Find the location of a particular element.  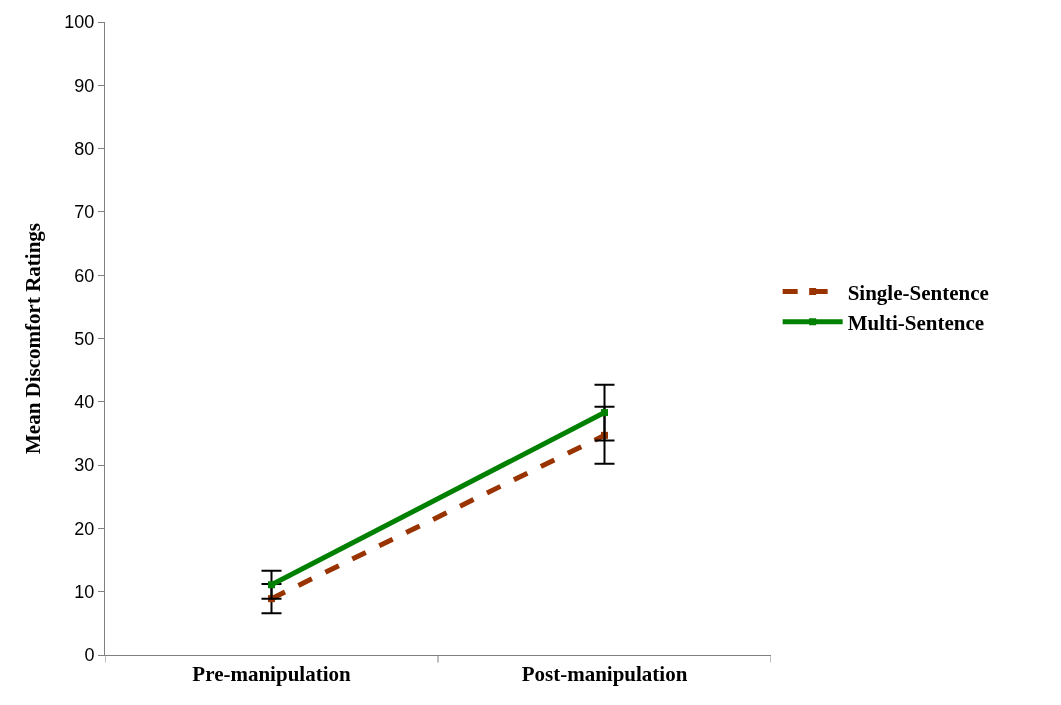

x-tick-label: Pre-manipulation is located at coordinates (271, 674).